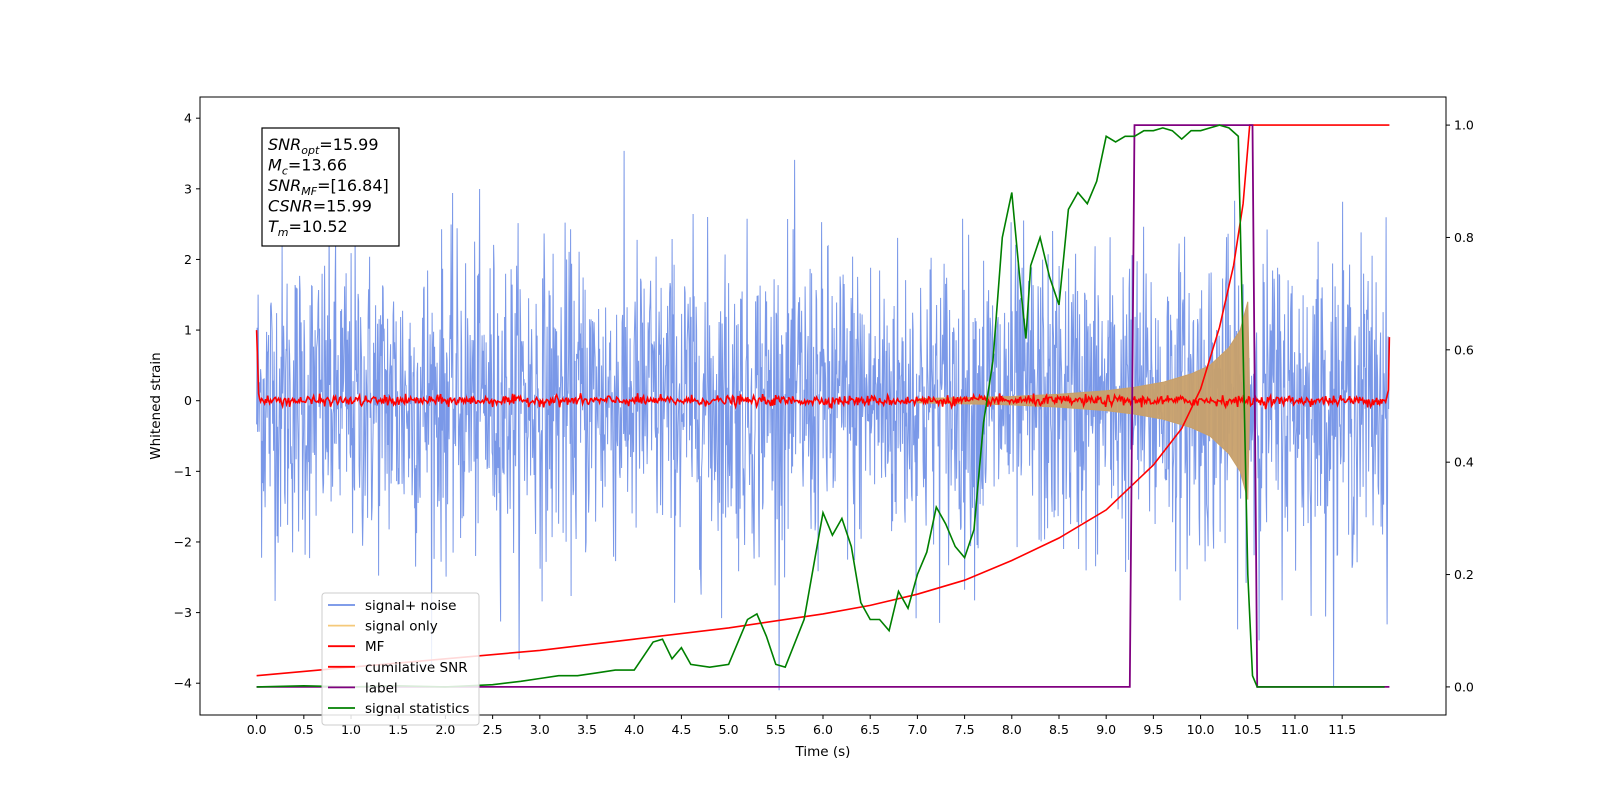 Image resolution: width=1600 pixels, height=804 pixels. Describe the element at coordinates (323, 146) in the screenshot. I see `annotation-line: SNRopt=15.99` at that location.